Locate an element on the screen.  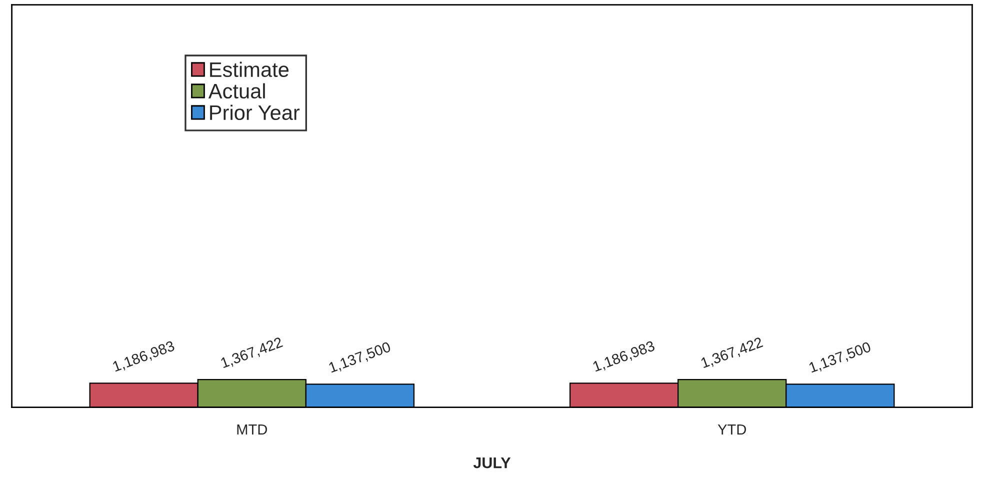
legend-label: Prior Year is located at coordinates (255, 112).